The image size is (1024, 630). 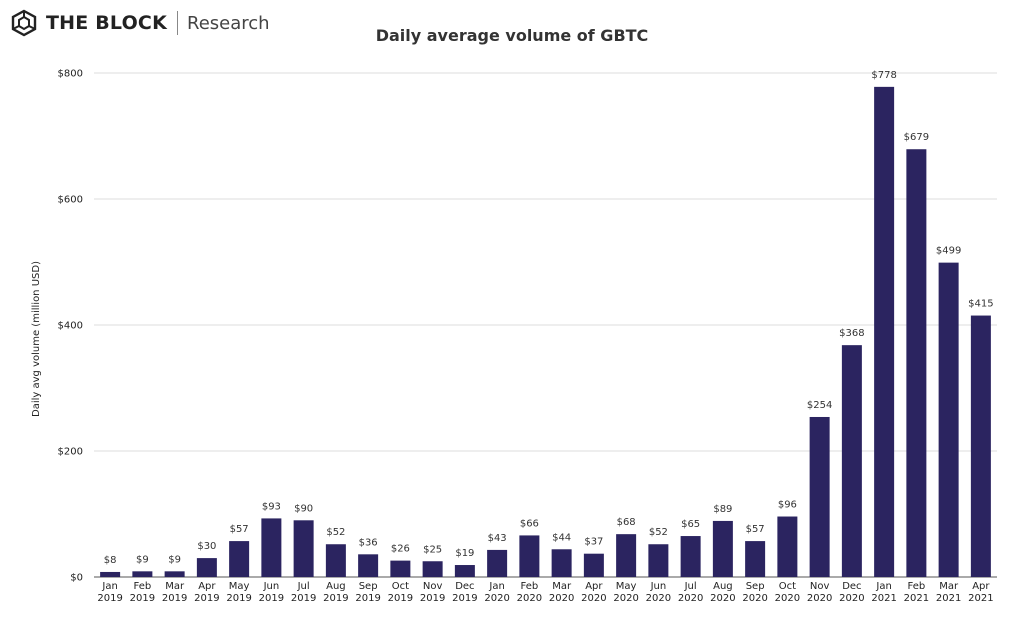 I want to click on brand-name: THE BLOCK, so click(x=106, y=23).